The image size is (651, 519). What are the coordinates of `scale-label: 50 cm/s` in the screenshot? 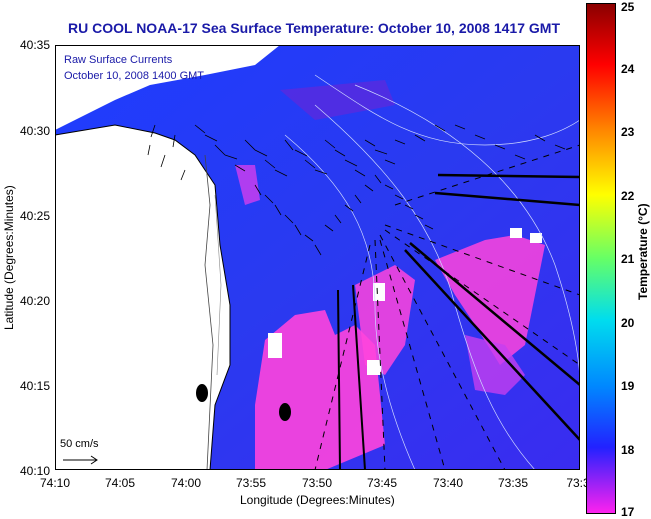 It's located at (79, 444).